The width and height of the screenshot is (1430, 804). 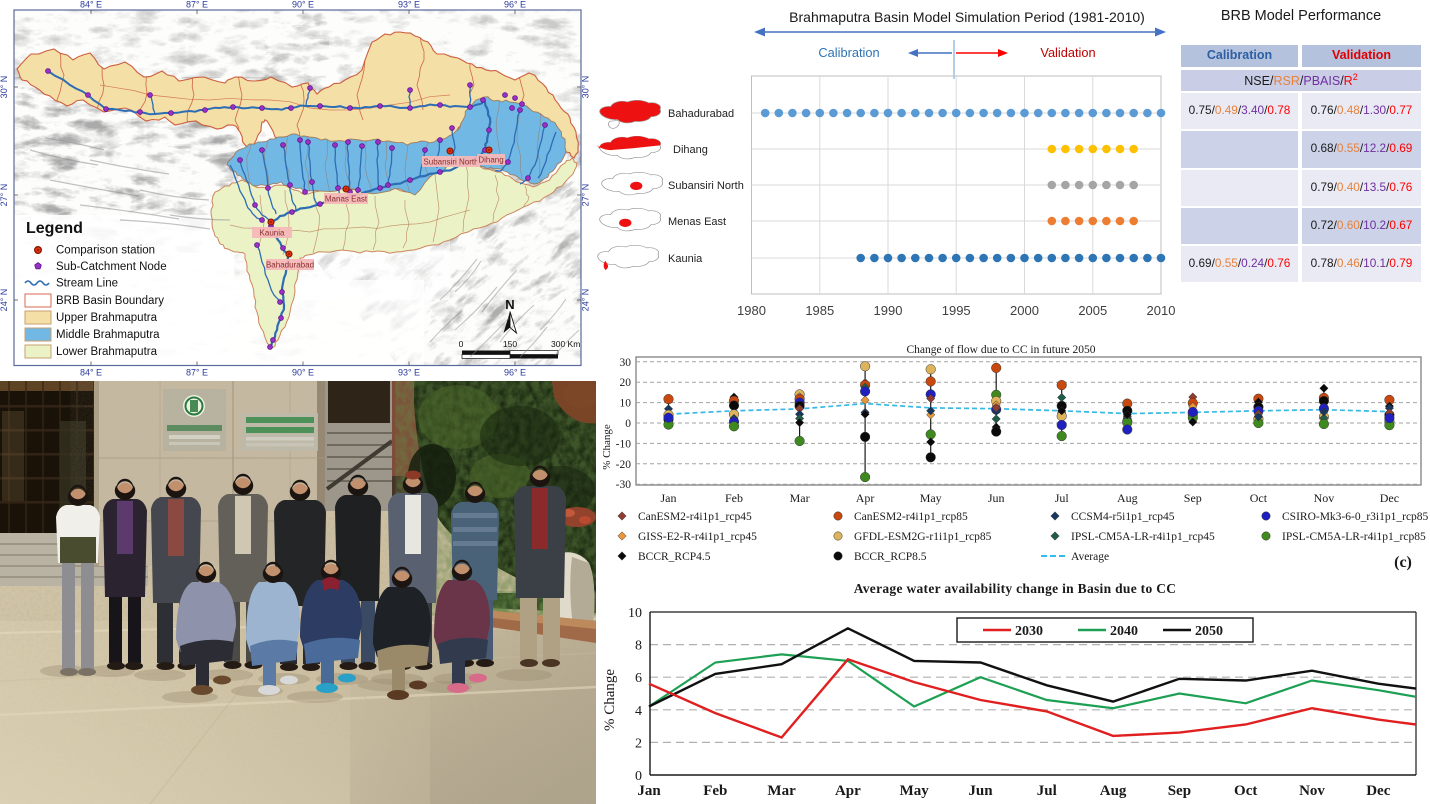 I want to click on svg-text: 2005, so click(x=1092, y=310).